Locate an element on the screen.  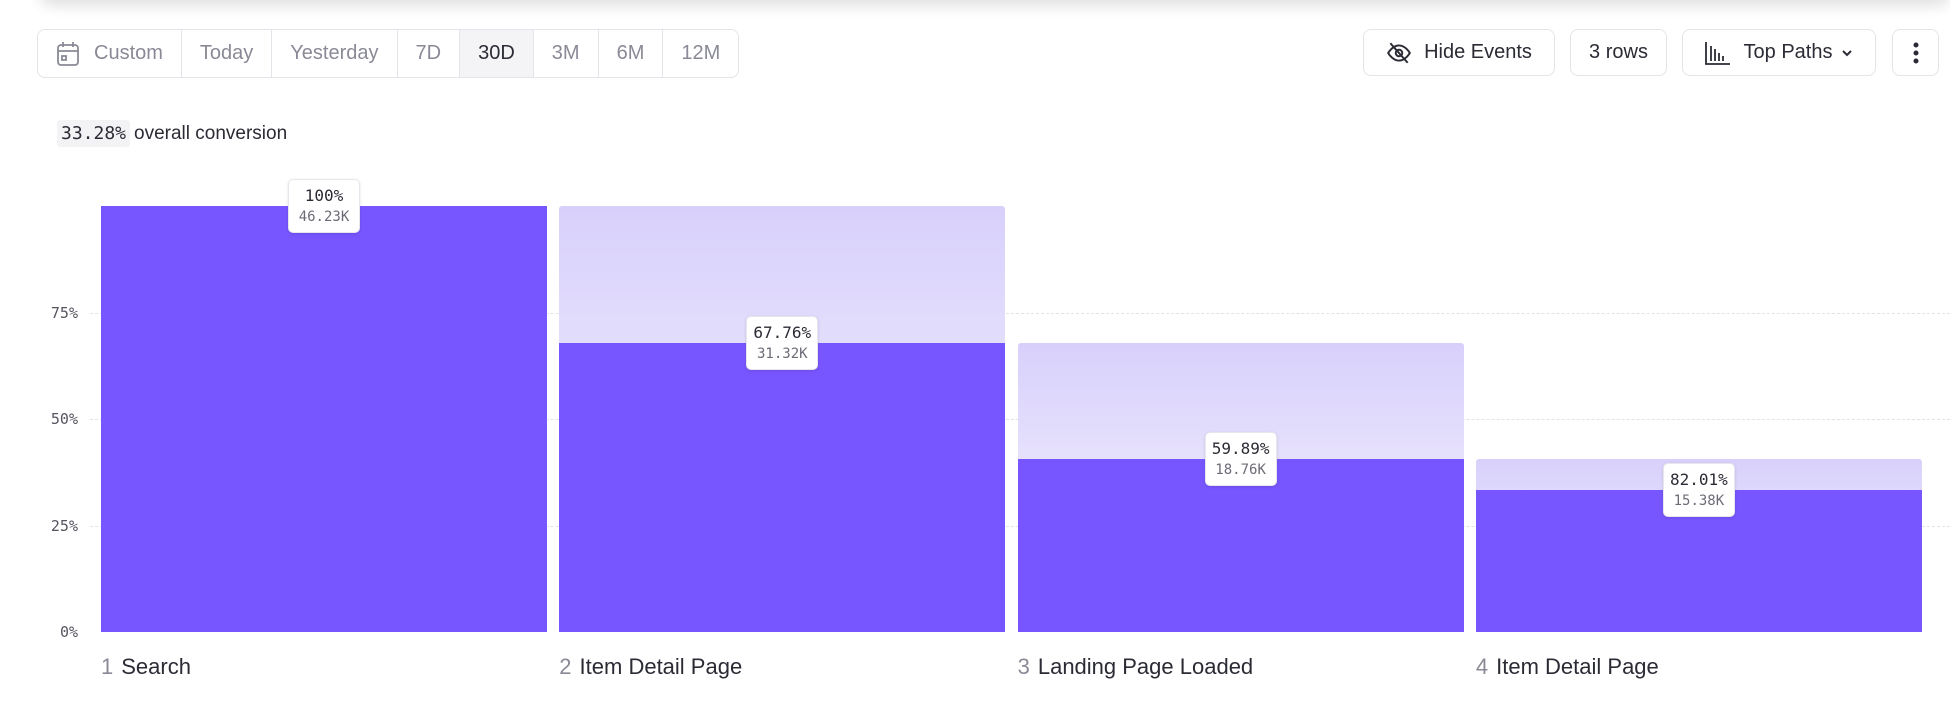
step-count: 31.32K is located at coordinates (782, 354).